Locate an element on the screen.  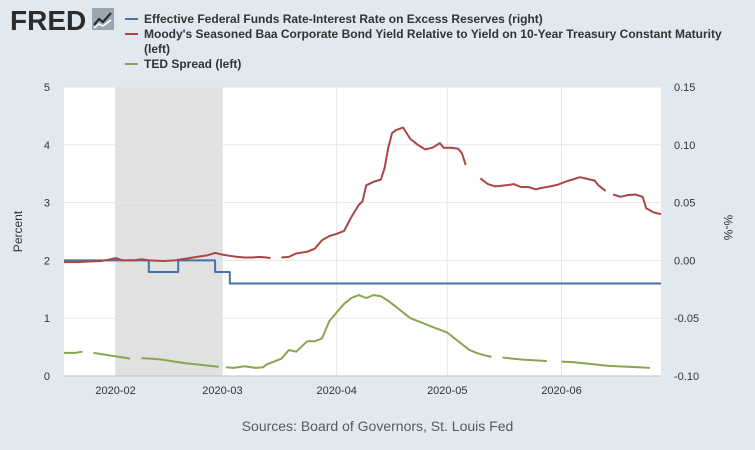
fred-logo: FRED is located at coordinates (48, 20).